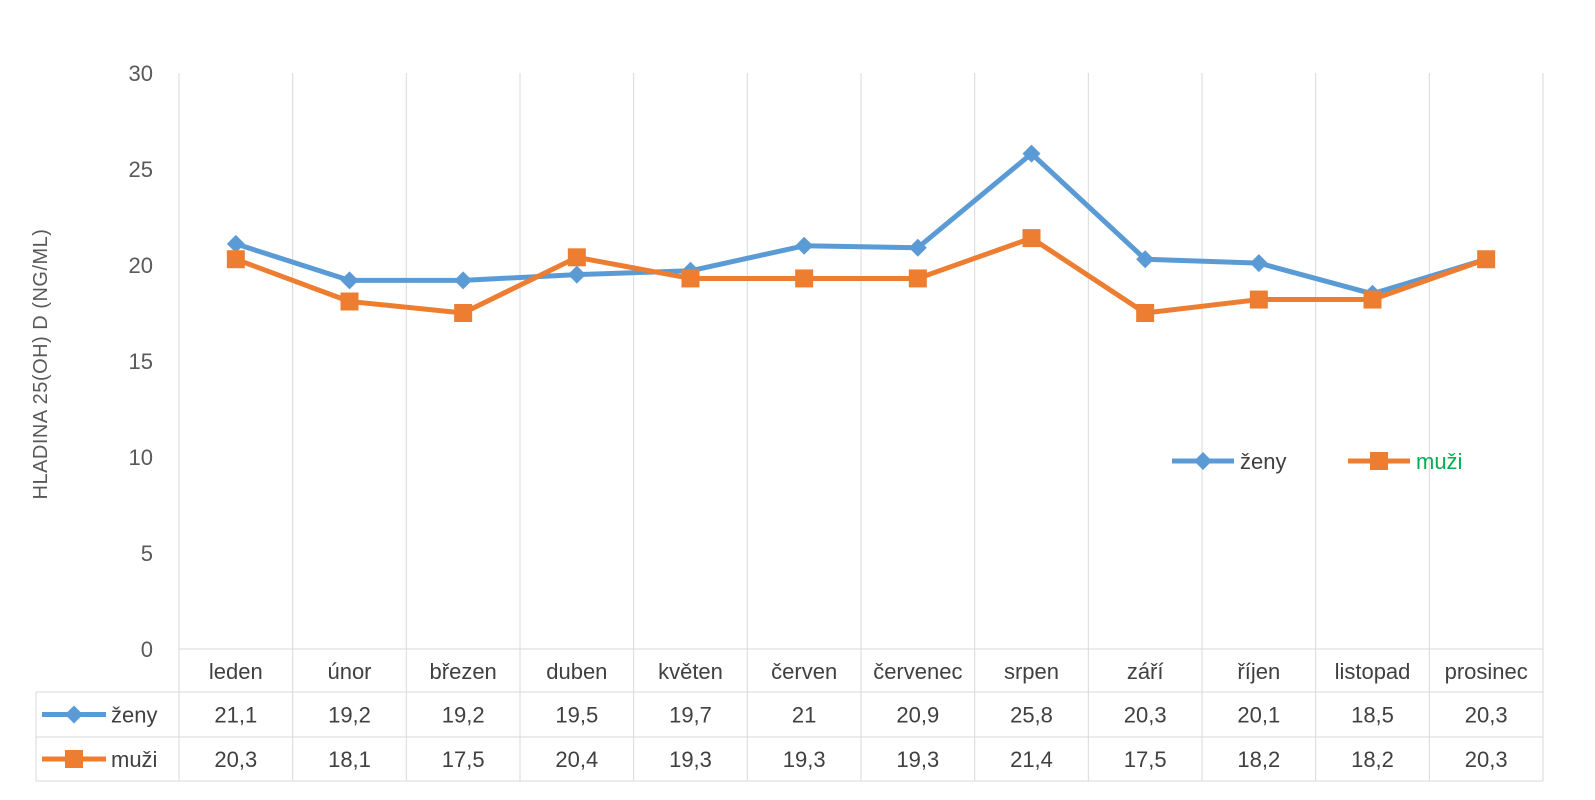 This screenshot has width=1595, height=800. What do you see at coordinates (1258, 715) in the screenshot?
I see `data-table-cell: 20,1` at bounding box center [1258, 715].